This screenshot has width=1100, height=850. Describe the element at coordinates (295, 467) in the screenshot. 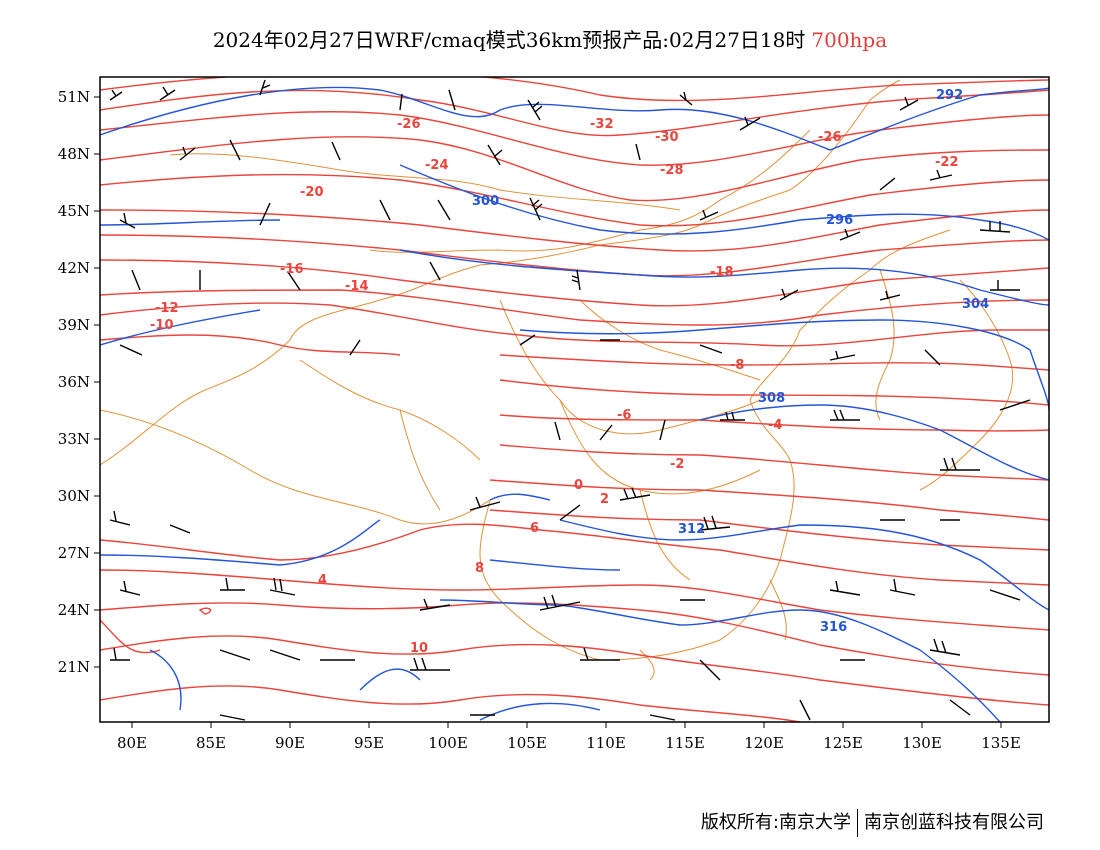

I see `tibet-border` at that location.